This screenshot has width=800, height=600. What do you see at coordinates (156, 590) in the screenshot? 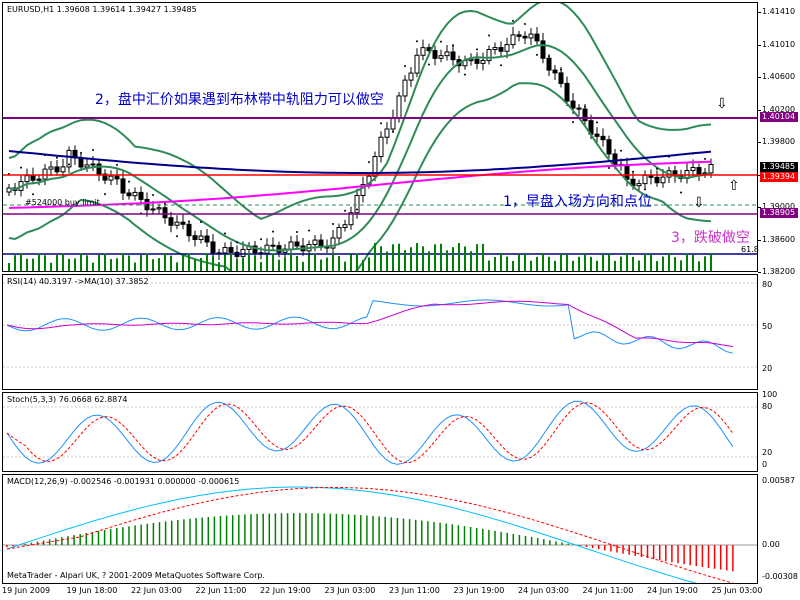
I see `time-axis-label: 22 Jun 03:00` at bounding box center [156, 590].